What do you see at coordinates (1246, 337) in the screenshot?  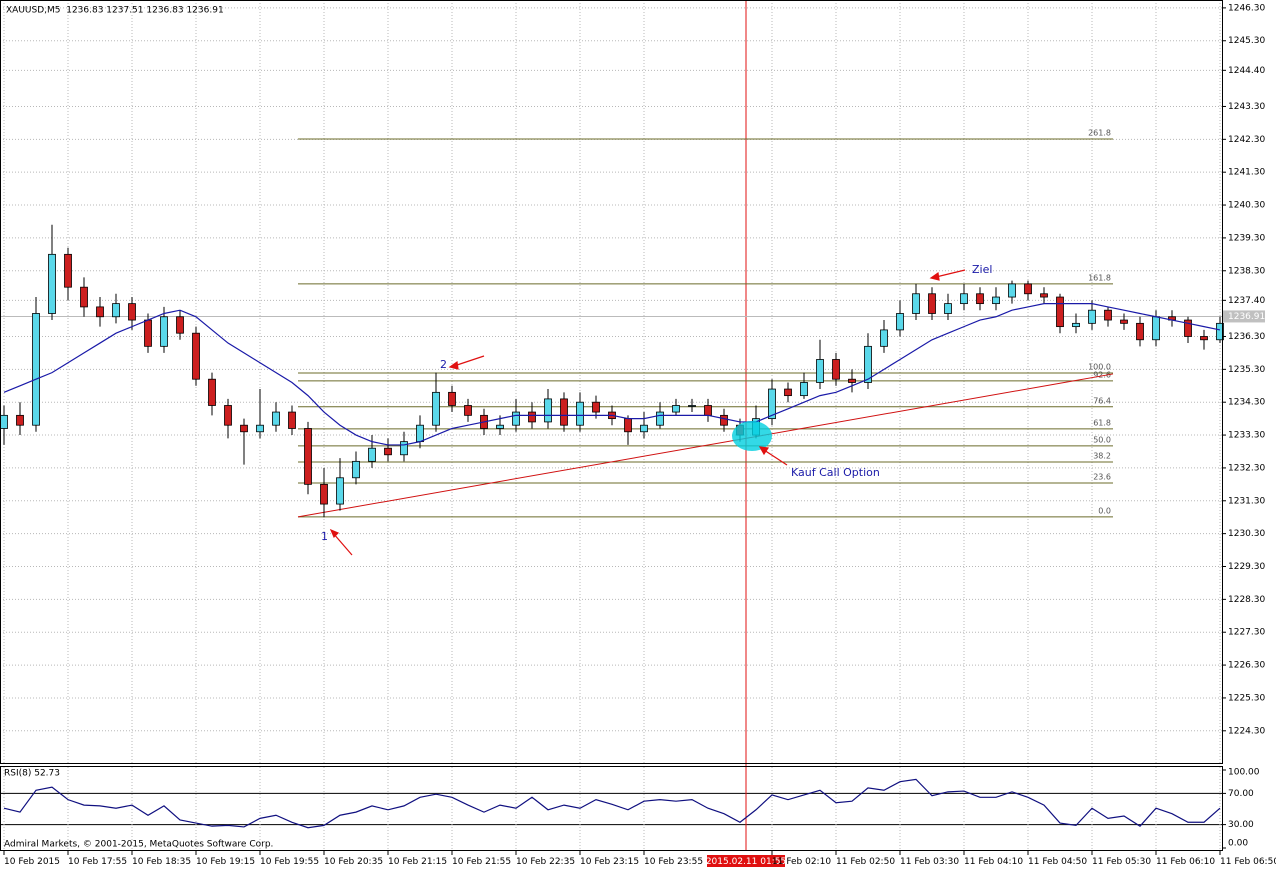 I see `y-tick-label: 1236.30` at bounding box center [1246, 337].